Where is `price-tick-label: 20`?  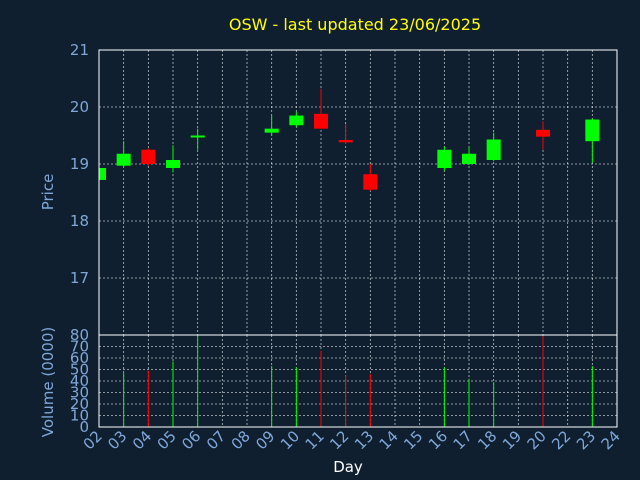
price-tick-label: 20 is located at coordinates (79, 107).